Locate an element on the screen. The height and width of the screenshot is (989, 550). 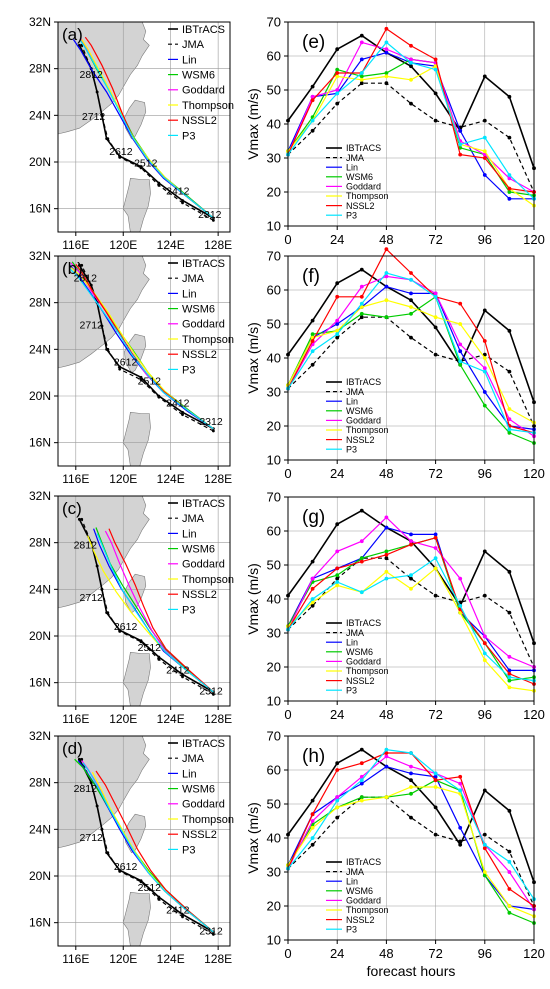
line-legend-label-ibtracs: IBTrACS is located at coordinates (363, 623).